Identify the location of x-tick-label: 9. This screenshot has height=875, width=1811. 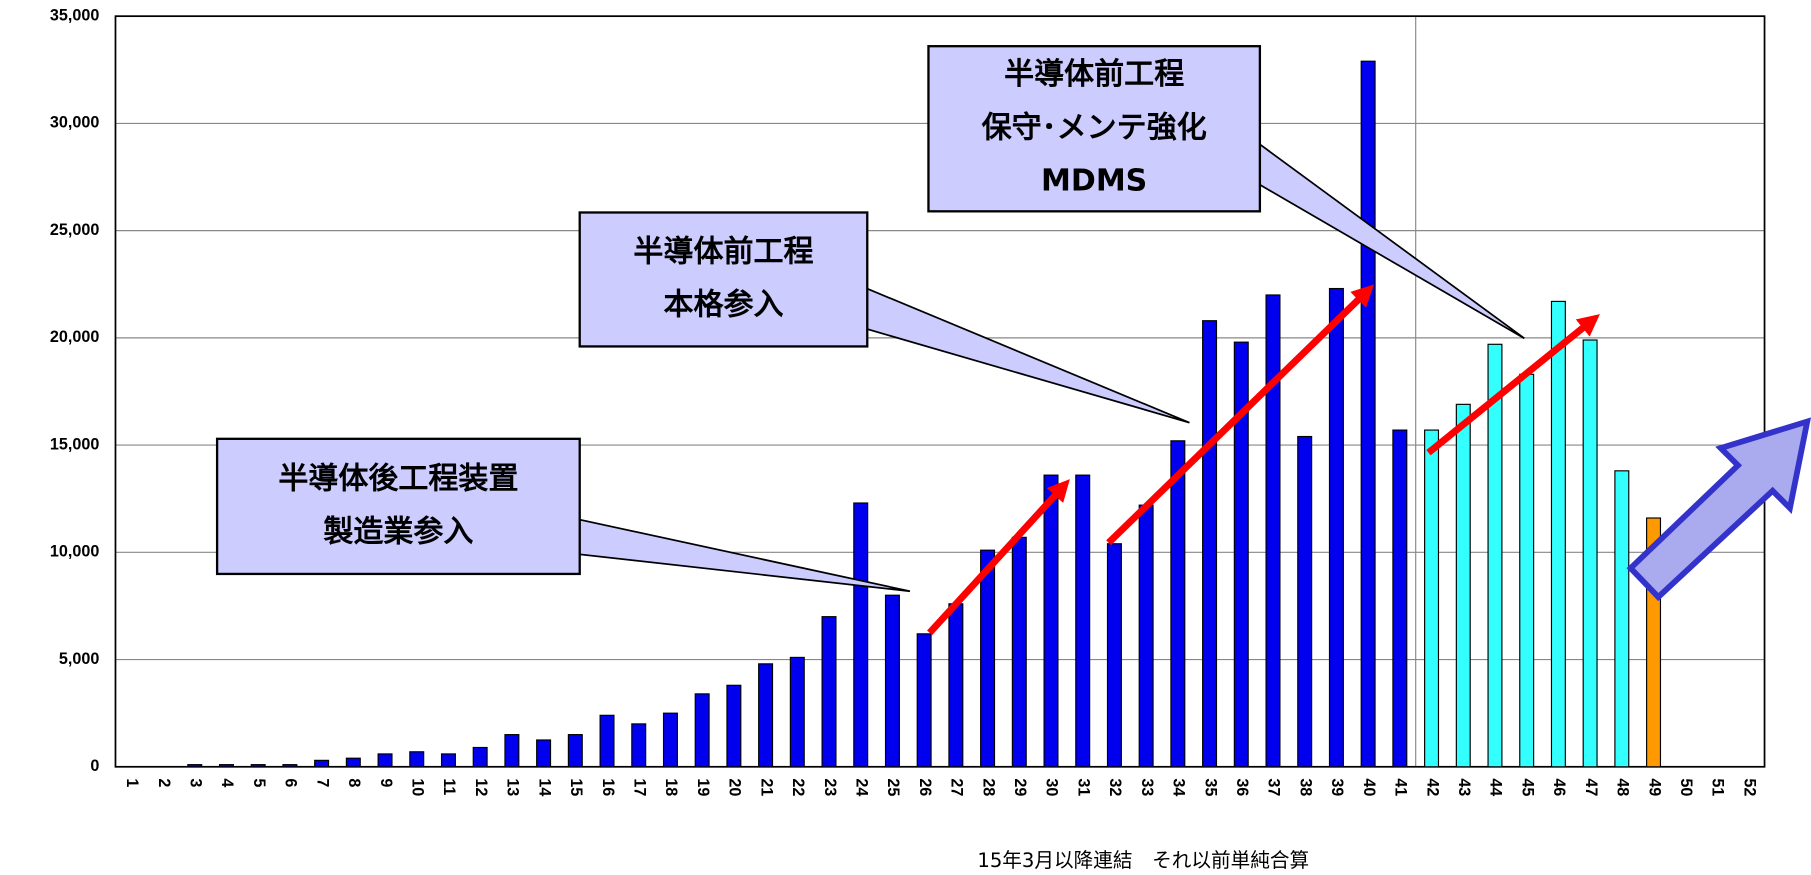
(386, 782).